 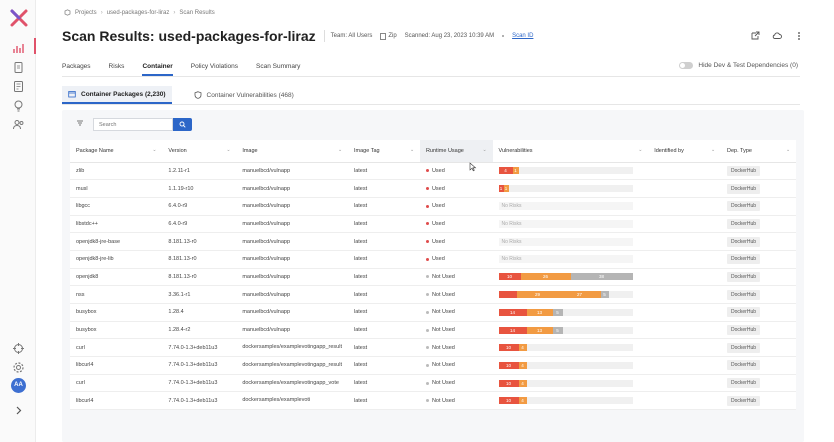 I want to click on vulnerability-segment-crit: 10, so click(x=508, y=348).